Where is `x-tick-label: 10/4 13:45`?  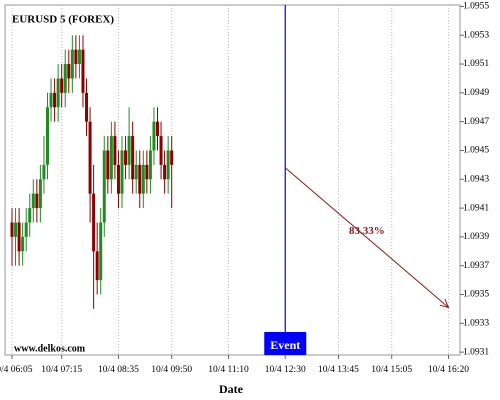 x-tick-label: 10/4 13:45 is located at coordinates (338, 370).